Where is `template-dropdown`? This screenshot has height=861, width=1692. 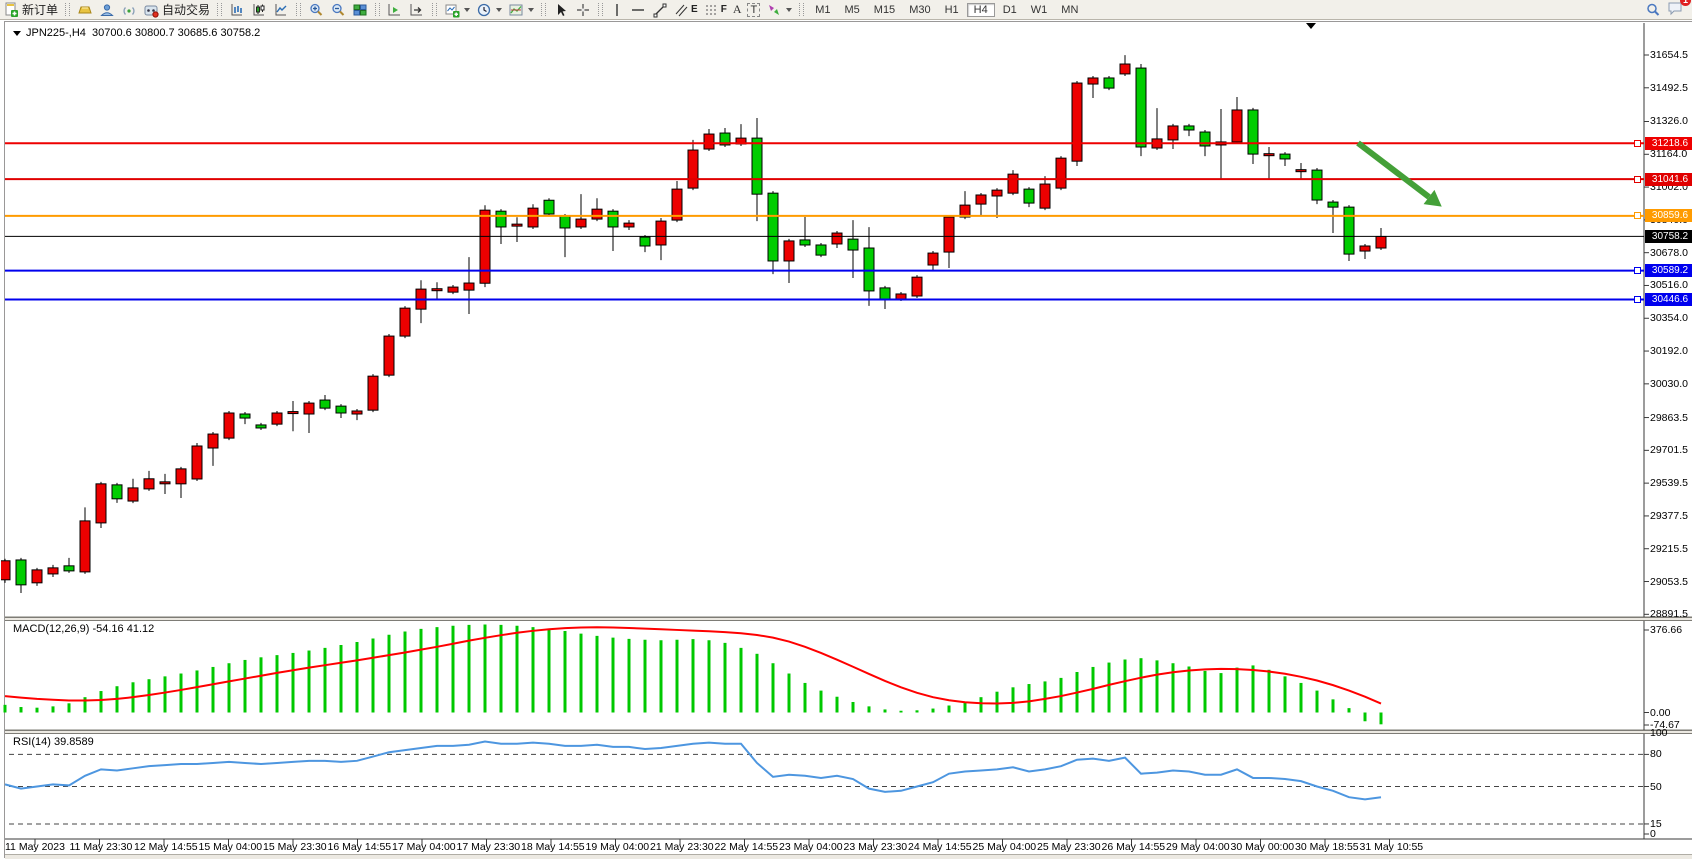 template-dropdown is located at coordinates (521, 9).